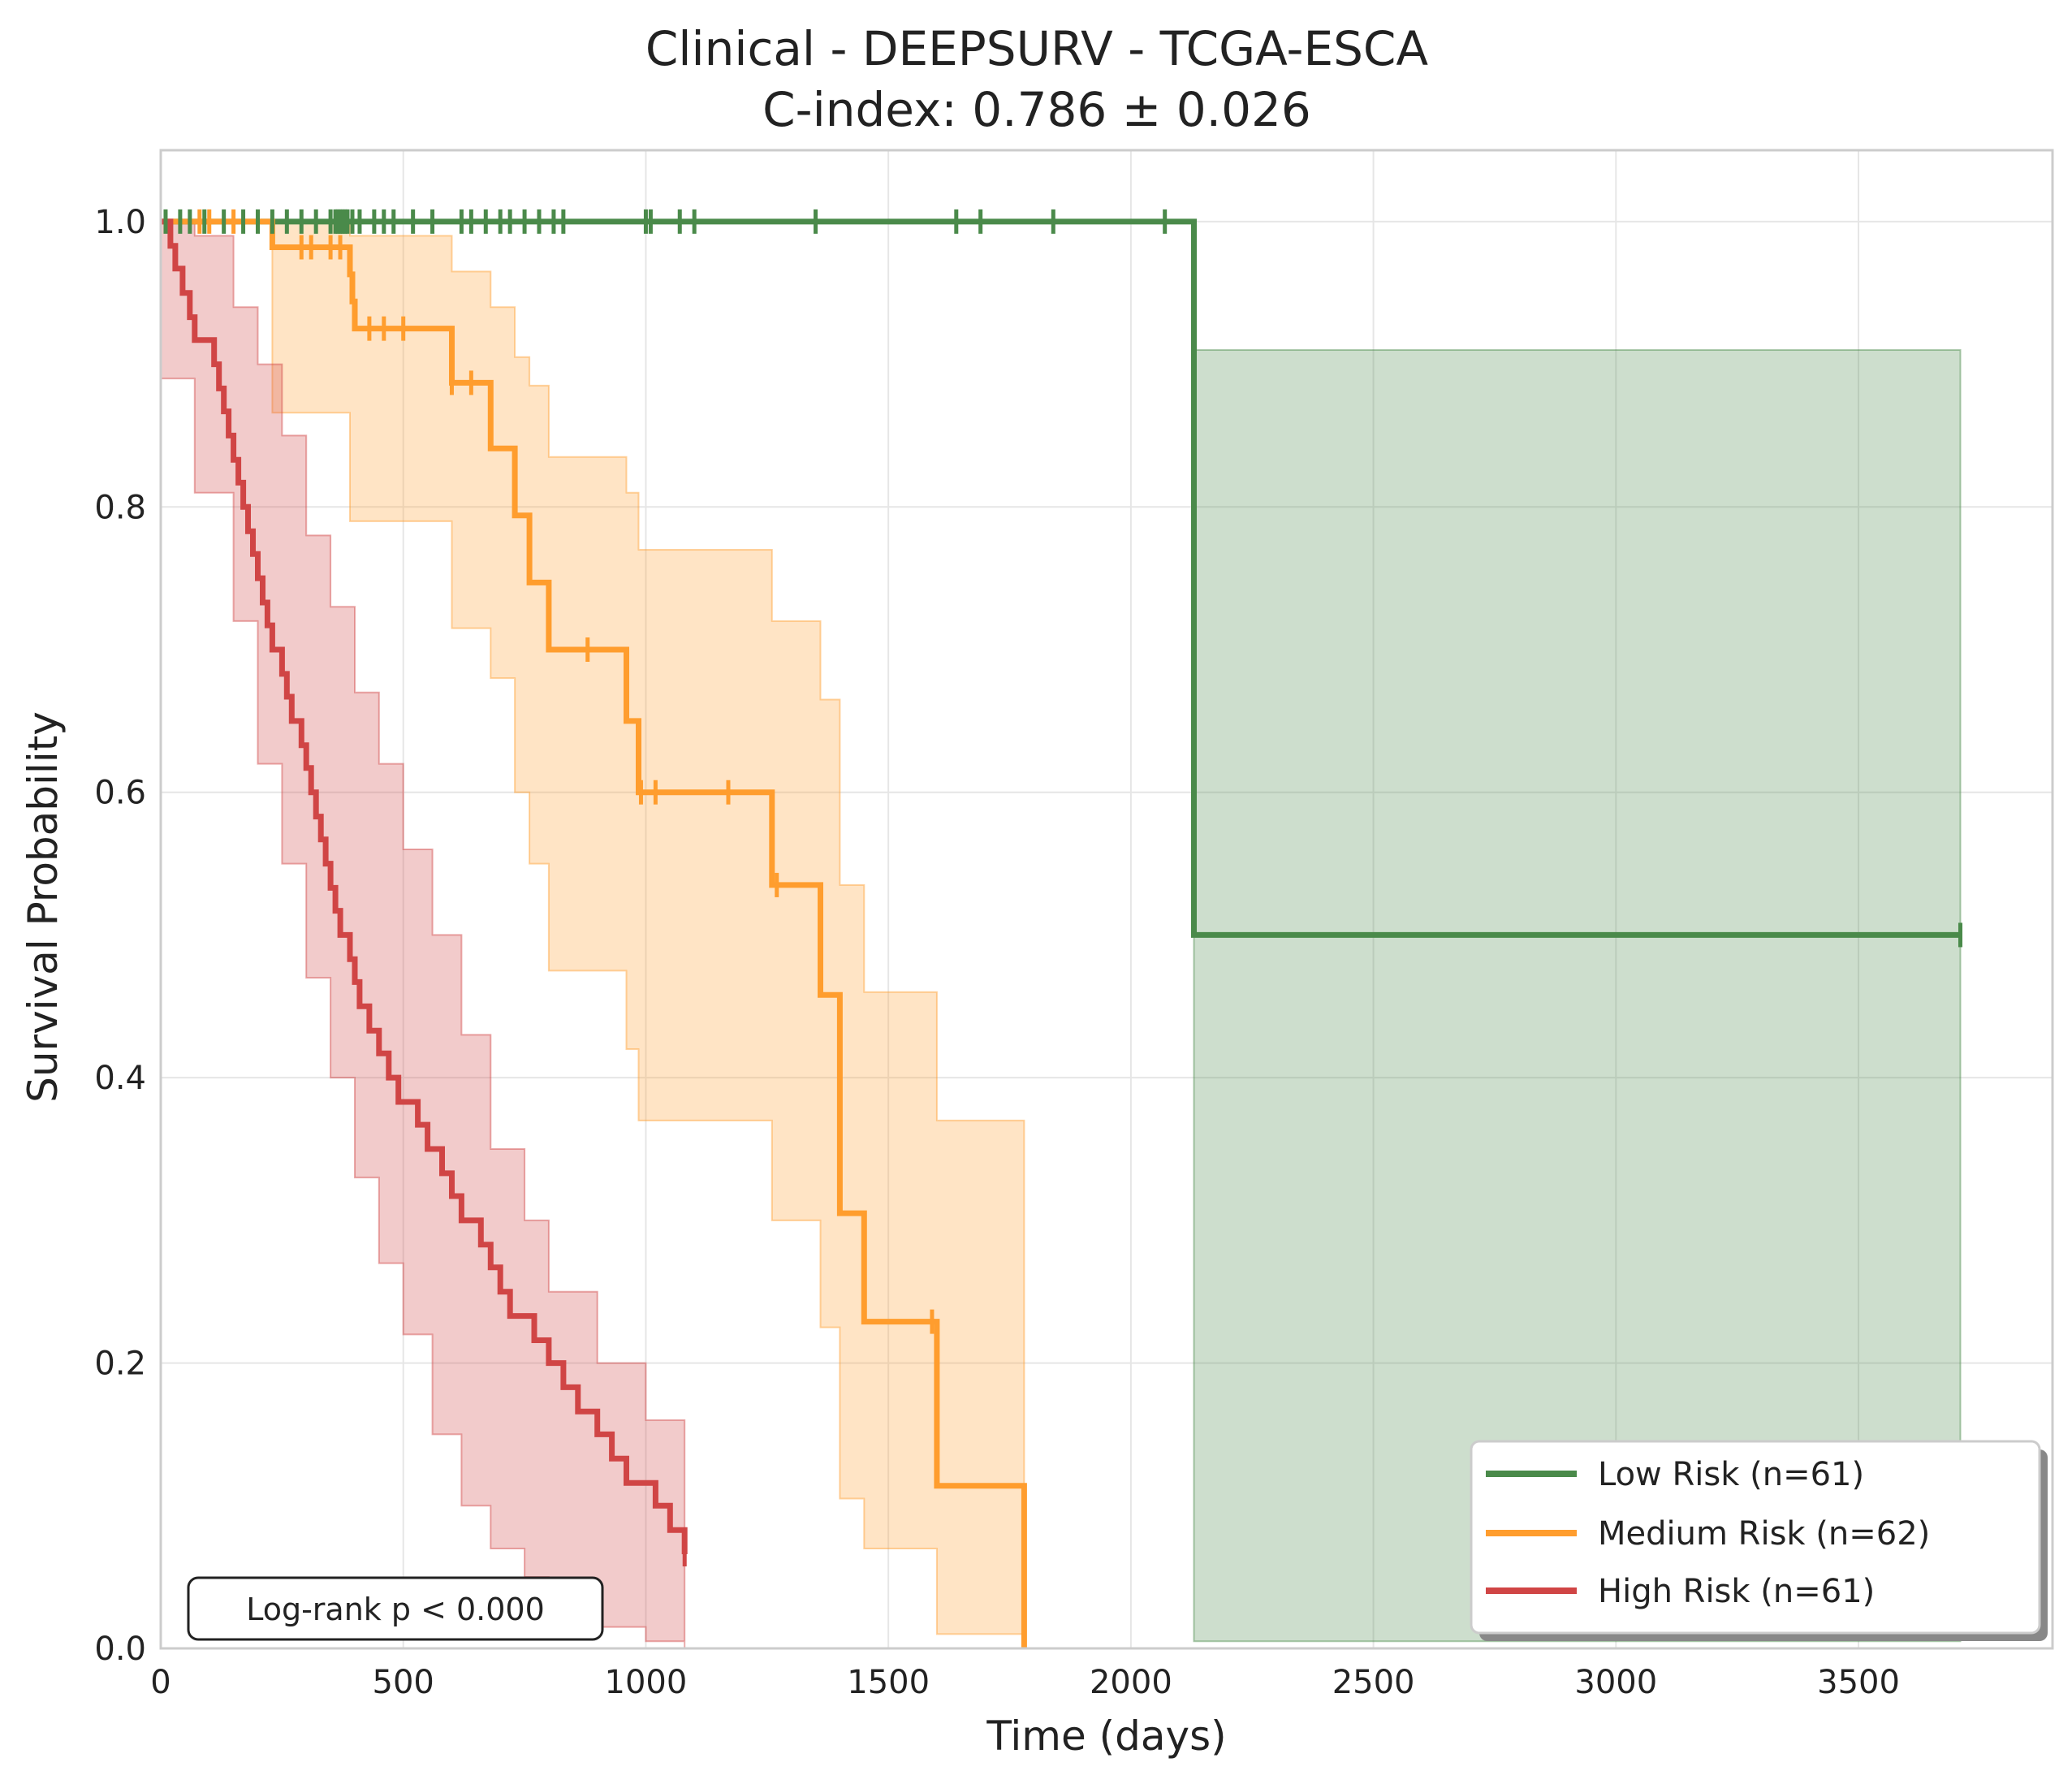 Image resolution: width=2072 pixels, height=1784 pixels. Describe the element at coordinates (1764, 1534) in the screenshot. I see `legend-label-medium: Medium Risk (n=62)` at that location.